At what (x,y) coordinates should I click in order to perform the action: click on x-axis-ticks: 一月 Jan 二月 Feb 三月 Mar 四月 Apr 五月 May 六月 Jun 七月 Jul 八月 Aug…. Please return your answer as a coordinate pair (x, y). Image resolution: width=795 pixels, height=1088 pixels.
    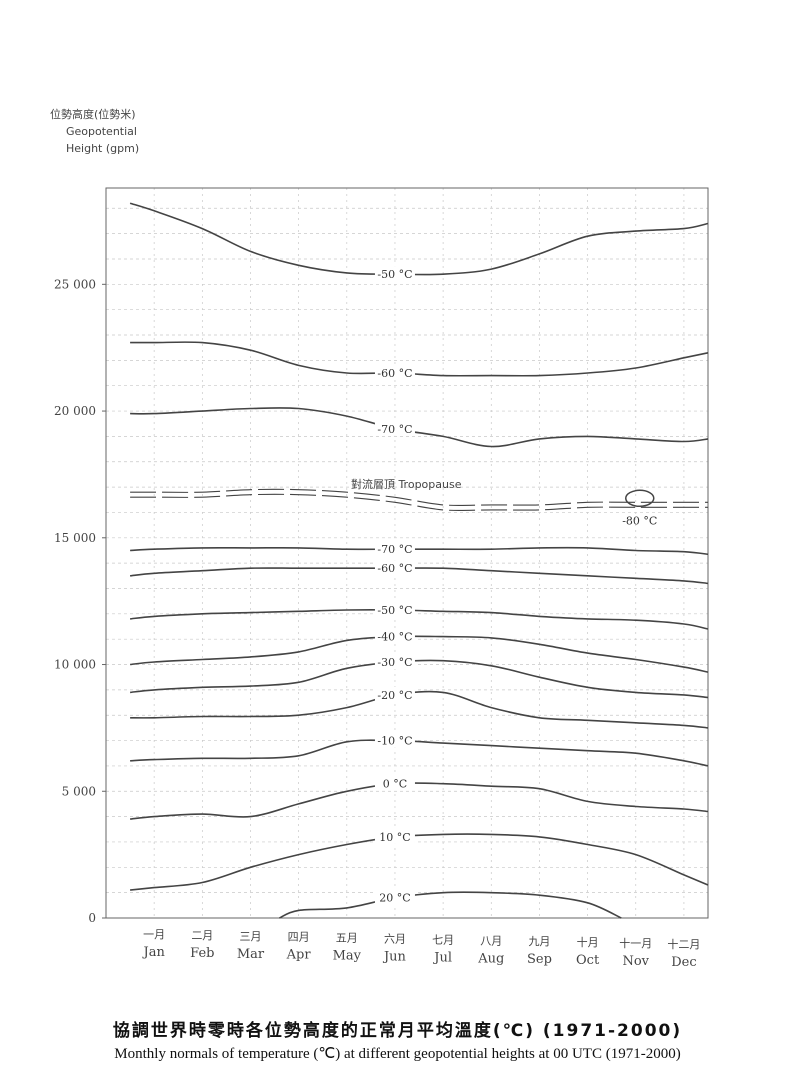
    Looking at the image, I should click on (420, 949).